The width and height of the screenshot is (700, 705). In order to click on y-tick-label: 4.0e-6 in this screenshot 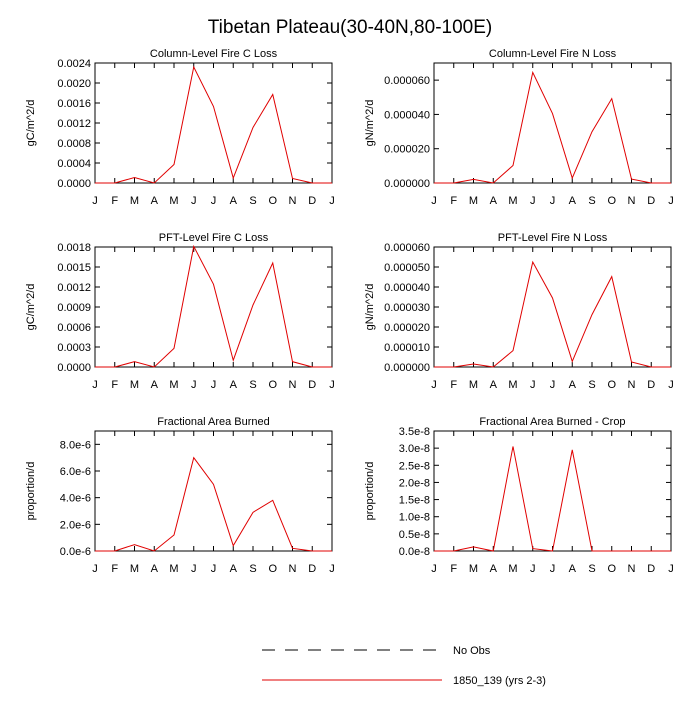, I will do `click(75, 499)`.